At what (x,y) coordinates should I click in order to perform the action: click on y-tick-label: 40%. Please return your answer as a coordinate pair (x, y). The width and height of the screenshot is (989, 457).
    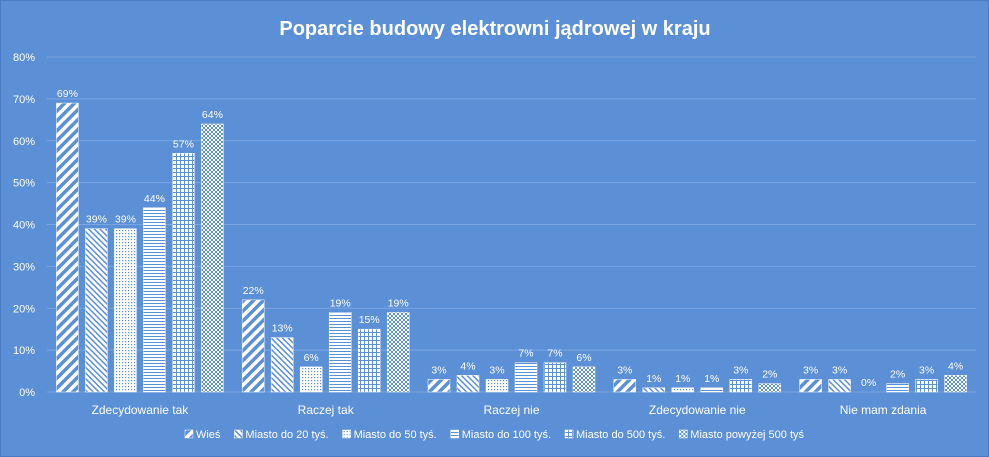
    Looking at the image, I should click on (24, 226).